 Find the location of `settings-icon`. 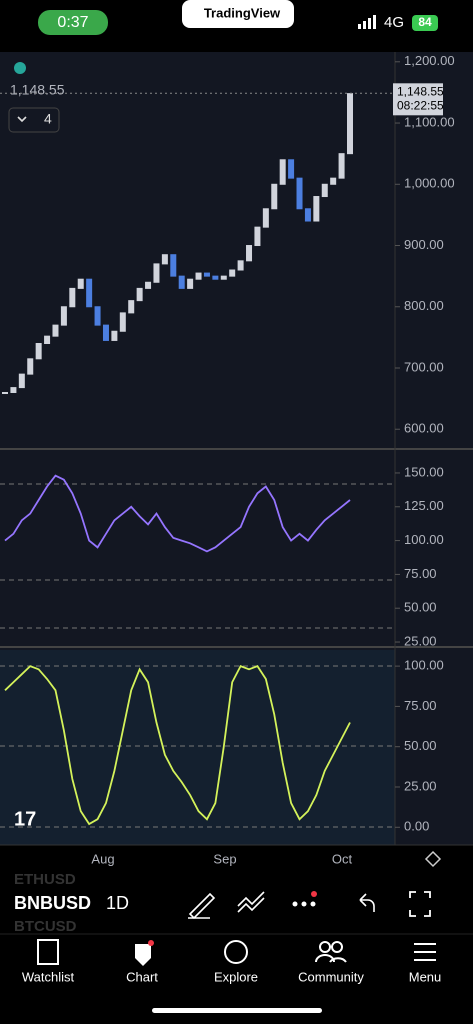

settings-icon is located at coordinates (433, 859).